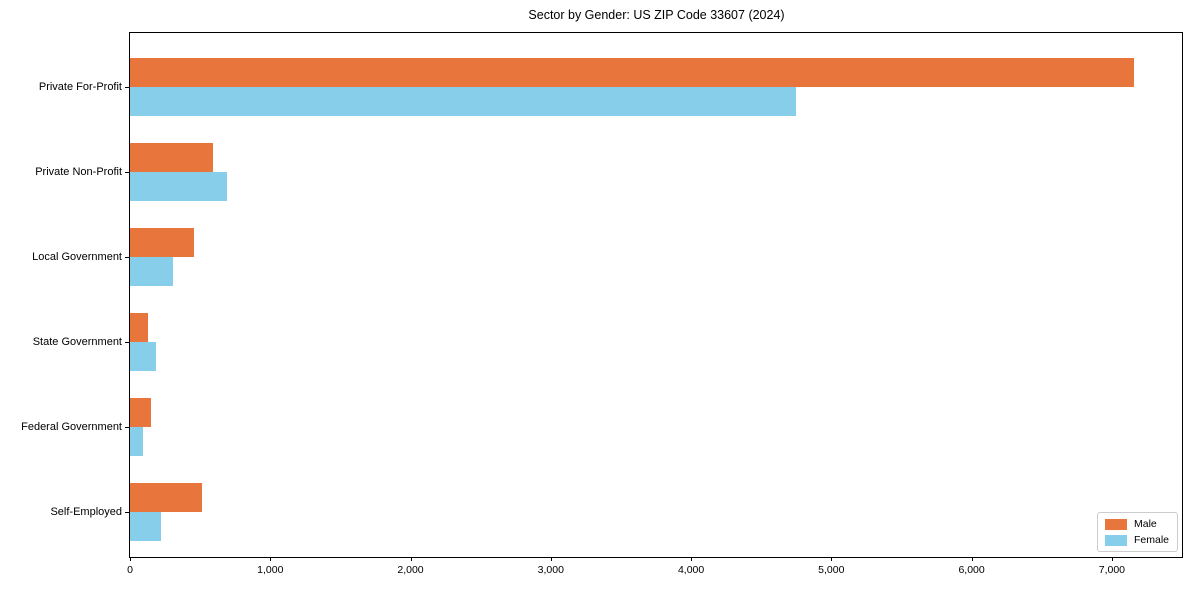 The height and width of the screenshot is (600, 1200). Describe the element at coordinates (77, 342) in the screenshot. I see `y-axis-label-state-government: State Government` at that location.